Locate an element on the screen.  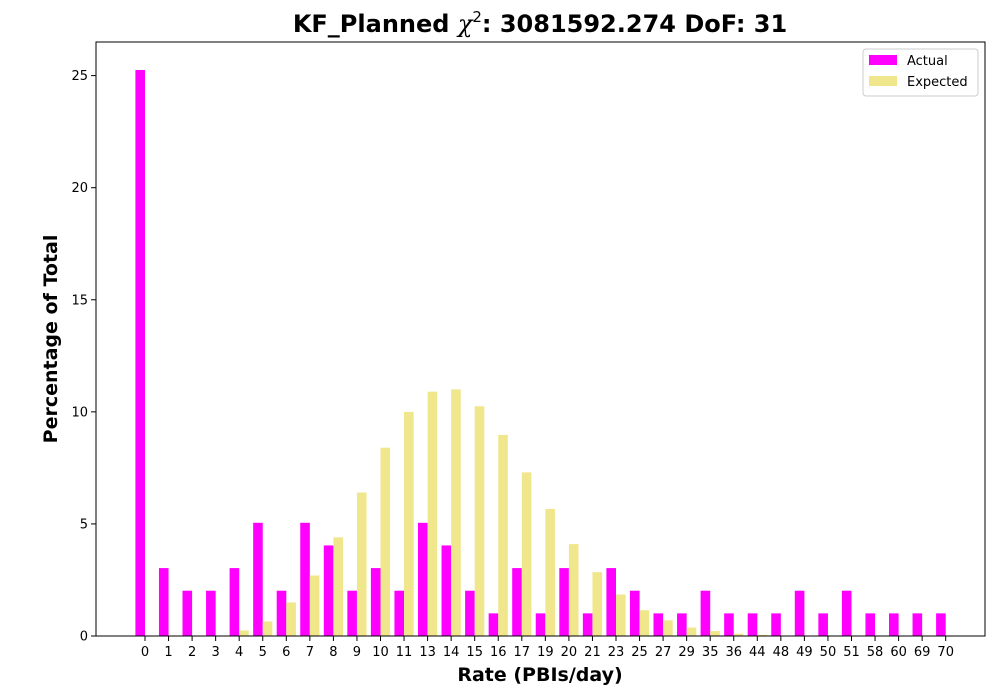
x-tick-label: 1 is located at coordinates (168, 652).